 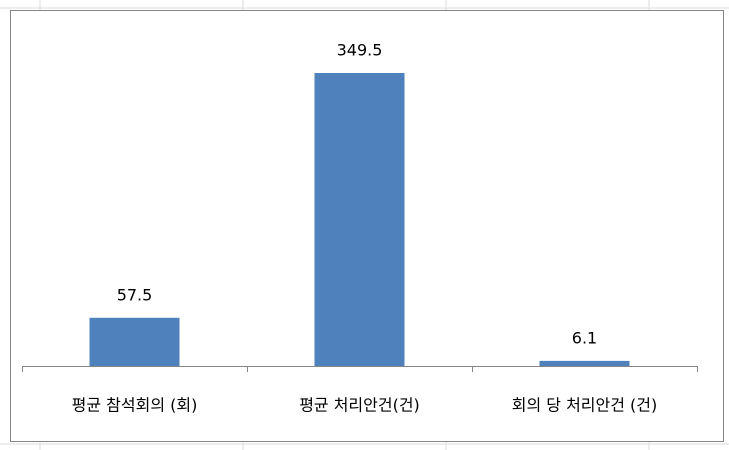 I want to click on x-tick-label: 회의 당 처리안건 (건), so click(x=585, y=405).